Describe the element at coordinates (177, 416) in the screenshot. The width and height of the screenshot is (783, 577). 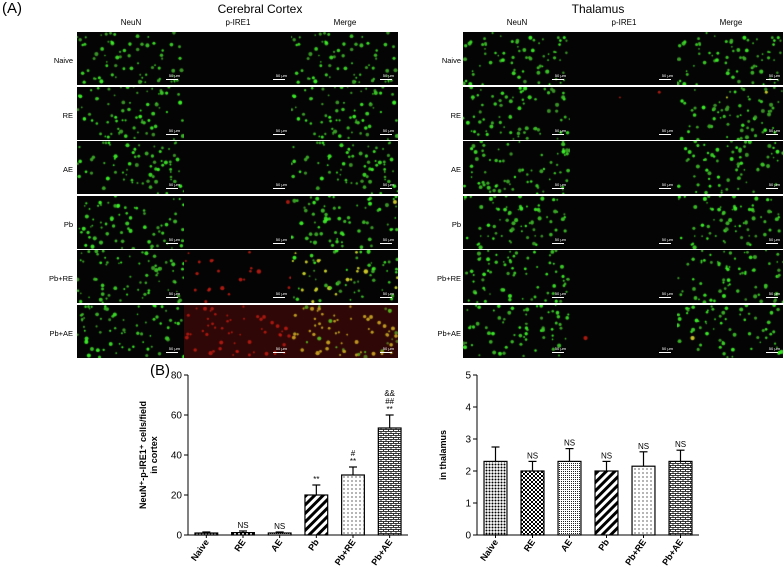
I see `y-tick-label: 60` at that location.